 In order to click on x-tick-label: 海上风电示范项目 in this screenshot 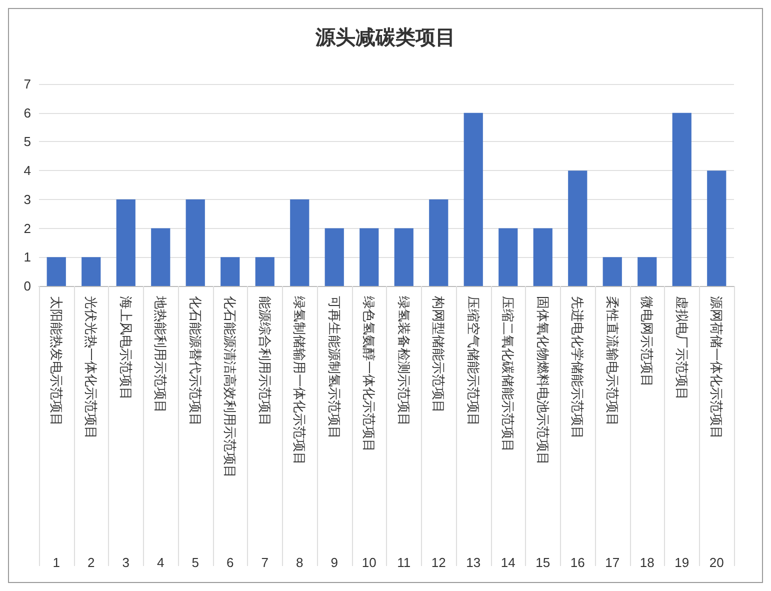, I will do `click(126, 348)`.